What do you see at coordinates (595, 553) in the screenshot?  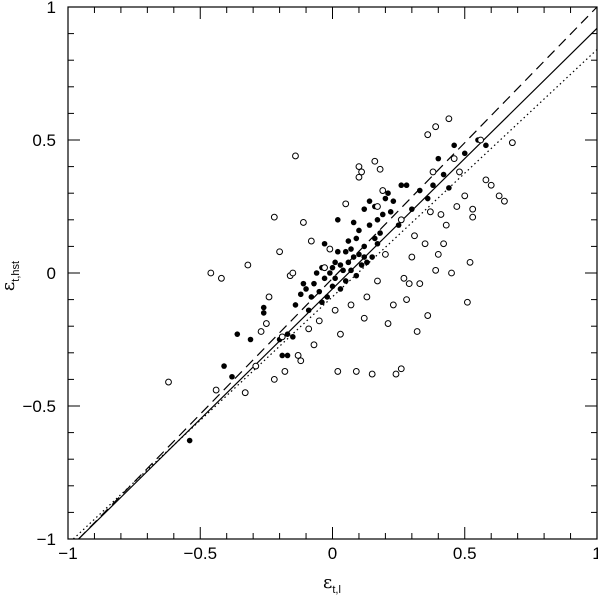 I see `x-tick-label: 1` at bounding box center [595, 553].